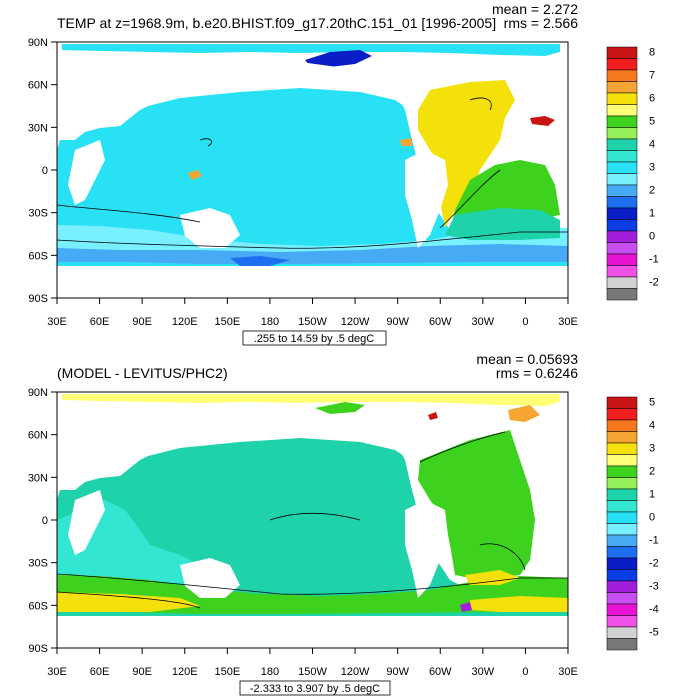 This screenshot has width=700, height=700. What do you see at coordinates (652, 76) in the screenshot?
I see `colorbar-label: 7` at bounding box center [652, 76].